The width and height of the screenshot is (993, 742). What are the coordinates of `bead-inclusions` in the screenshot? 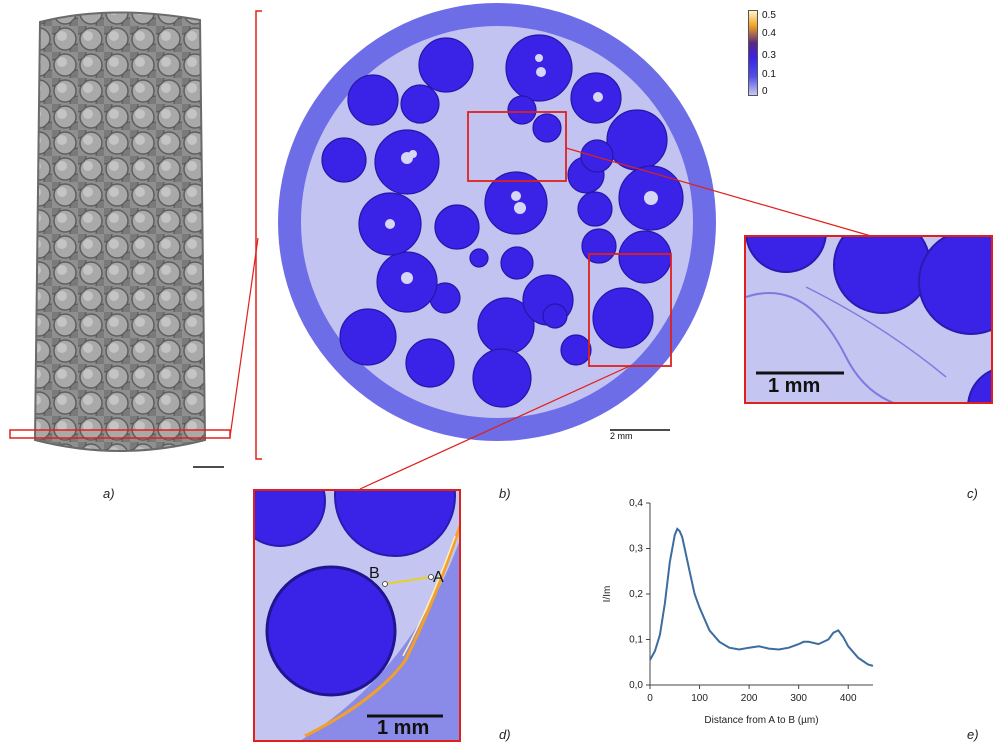 It's located at (521, 169).